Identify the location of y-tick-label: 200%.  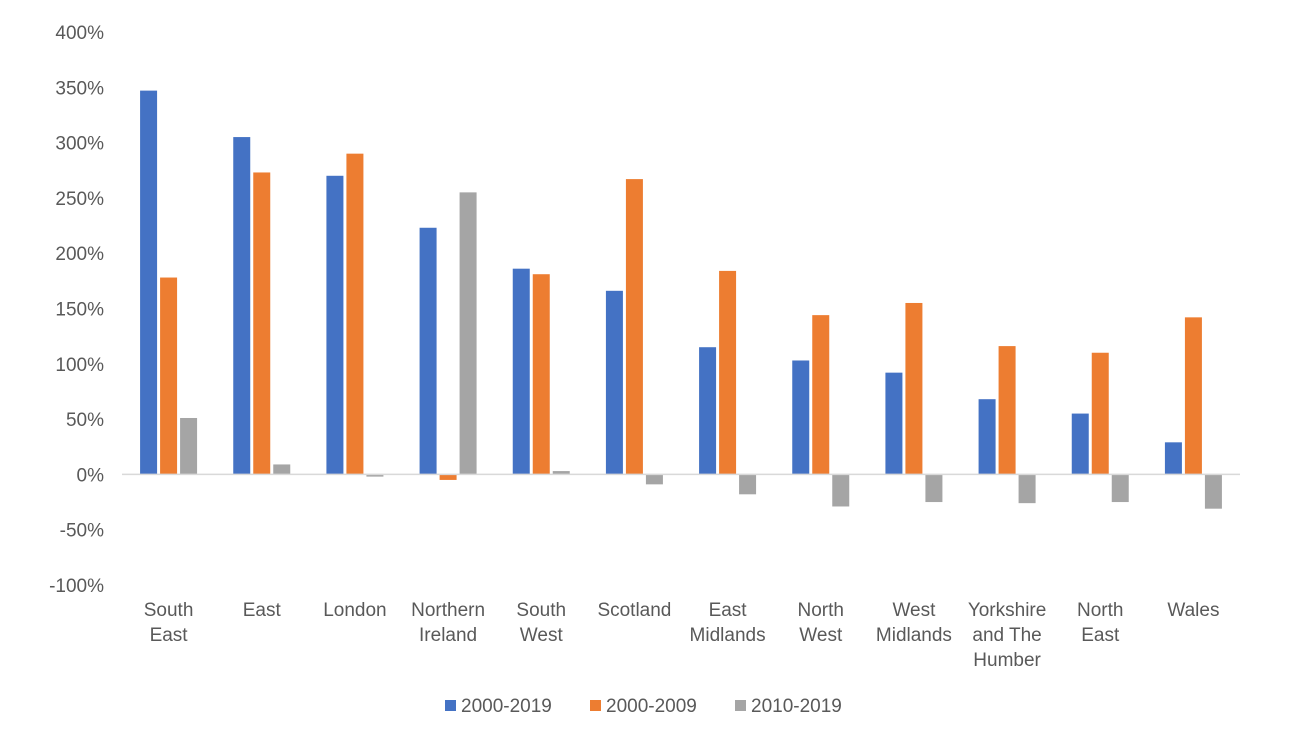
(79, 254).